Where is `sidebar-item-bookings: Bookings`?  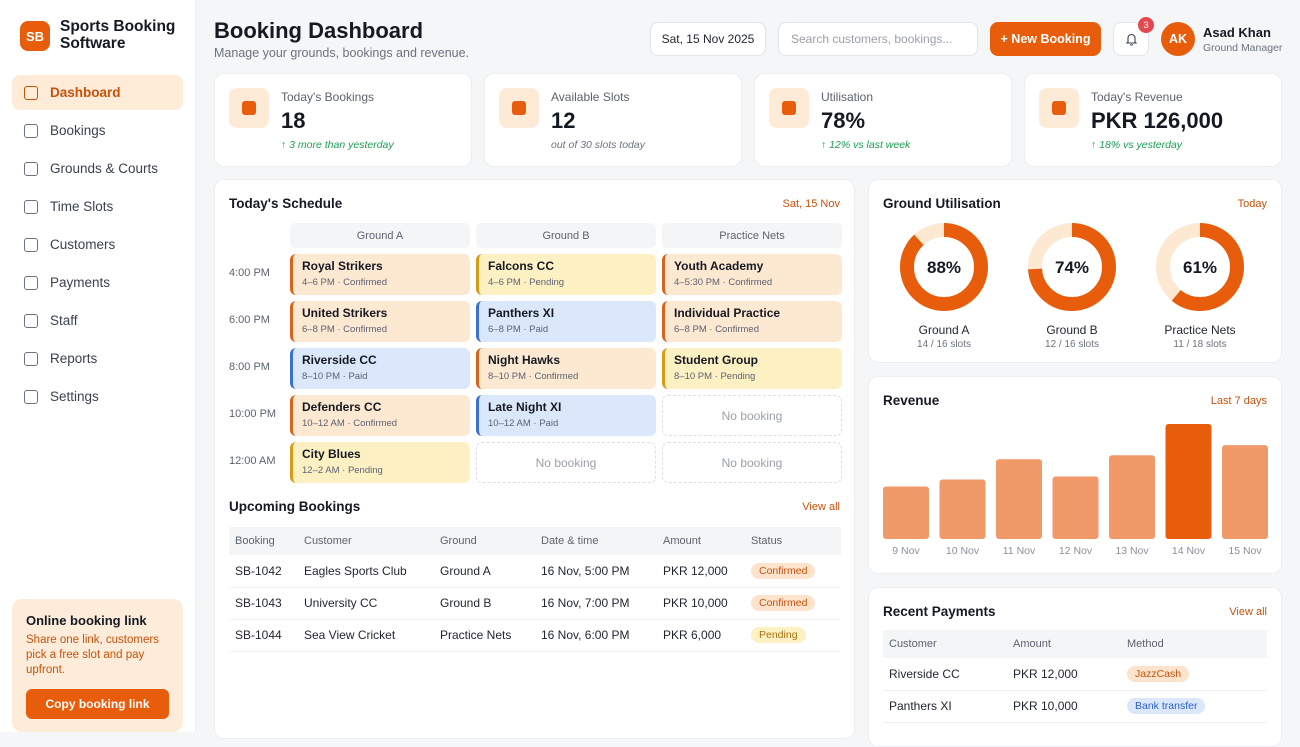 sidebar-item-bookings: Bookings is located at coordinates (97, 130).